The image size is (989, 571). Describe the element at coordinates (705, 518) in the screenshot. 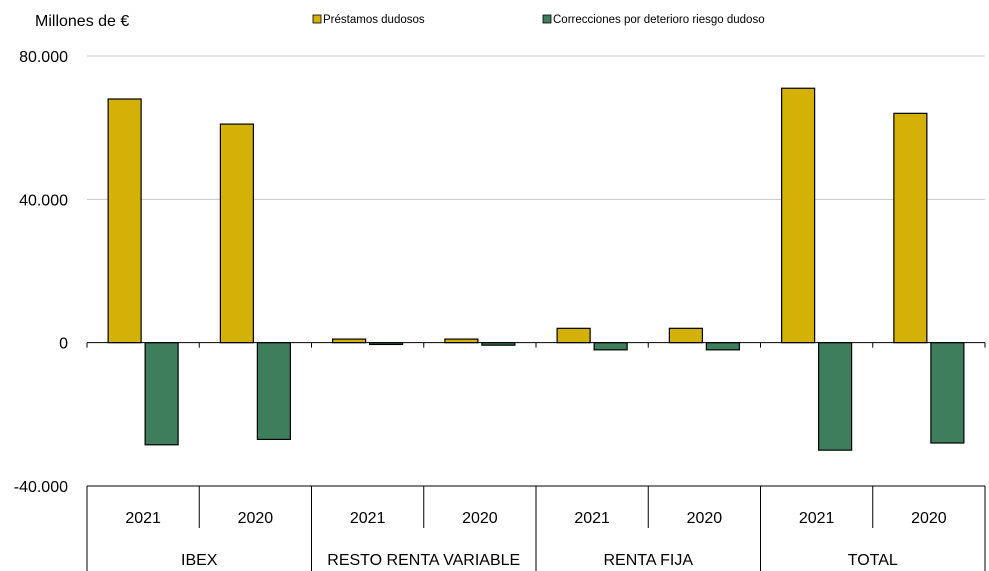

I see `x-tick-label-5: 2020` at that location.